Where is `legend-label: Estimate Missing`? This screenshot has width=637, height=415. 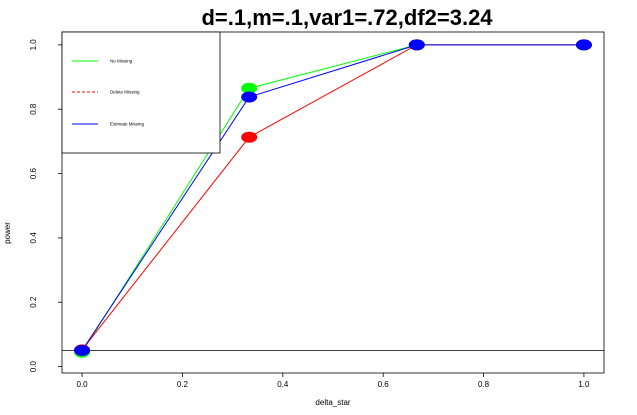 legend-label: Estimate Missing is located at coordinates (127, 124).